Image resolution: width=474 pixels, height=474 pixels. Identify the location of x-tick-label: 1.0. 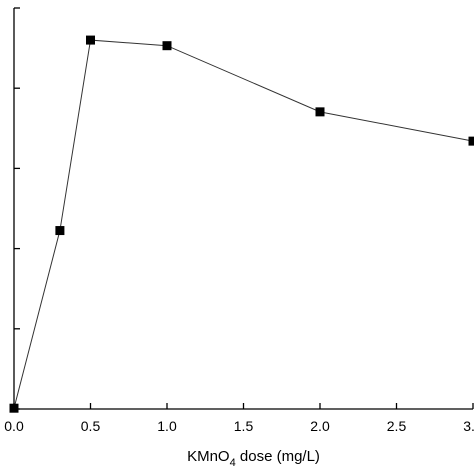
(167, 426).